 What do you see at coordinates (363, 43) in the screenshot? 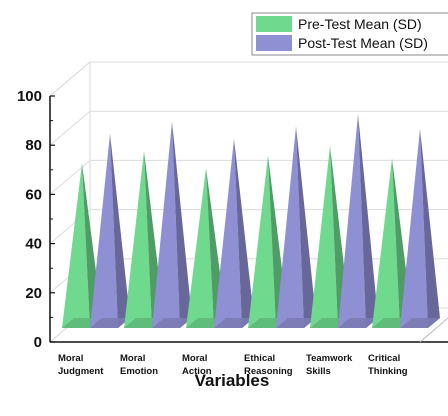
I see `legend-label: Post-Test Mean (SD)` at bounding box center [363, 43].